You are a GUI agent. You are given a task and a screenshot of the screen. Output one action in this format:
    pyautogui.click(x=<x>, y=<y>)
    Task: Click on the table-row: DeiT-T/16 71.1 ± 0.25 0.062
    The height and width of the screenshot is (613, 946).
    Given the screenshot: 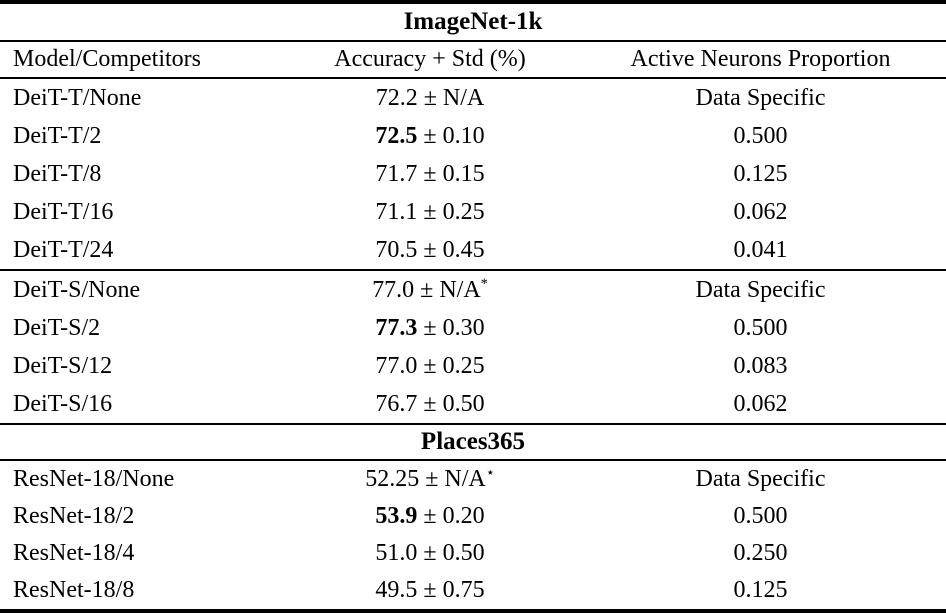 What is the action you would take?
    pyautogui.click(x=473, y=212)
    